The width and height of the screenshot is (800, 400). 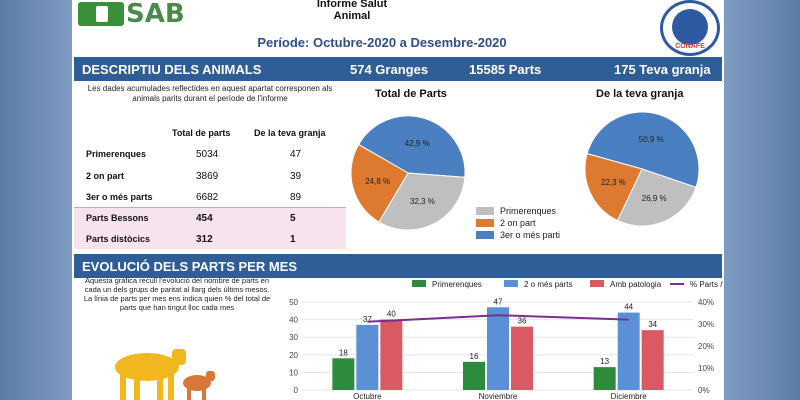 What do you see at coordinates (417, 143) in the screenshot?
I see `pie-slice-label: 42,9 %` at bounding box center [417, 143].